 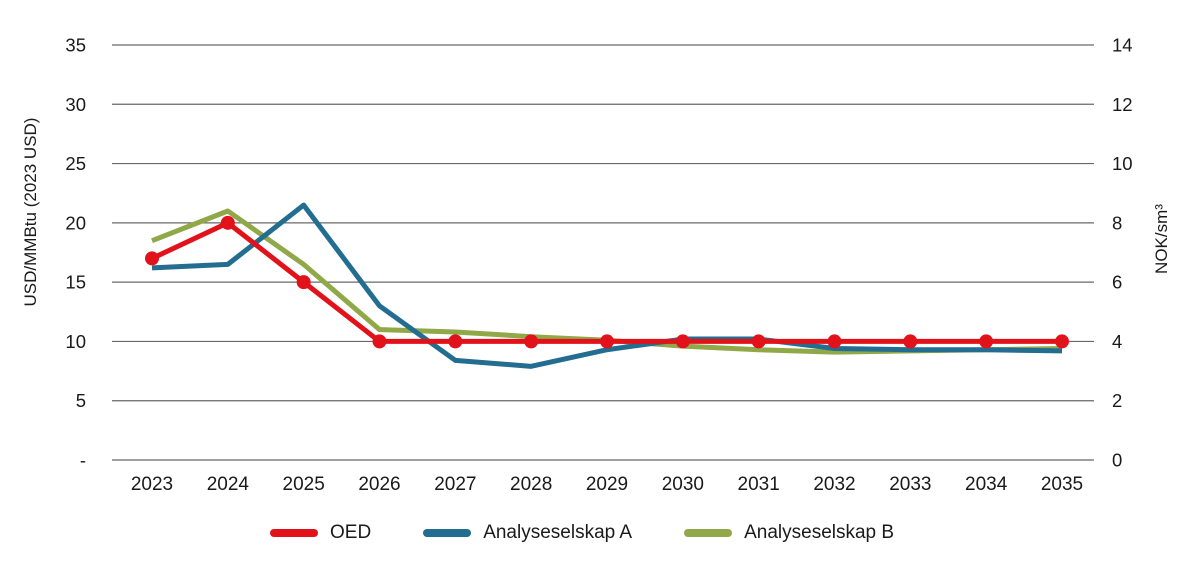 What do you see at coordinates (1117, 400) in the screenshot?
I see `right-axis-tick-label: 2` at bounding box center [1117, 400].